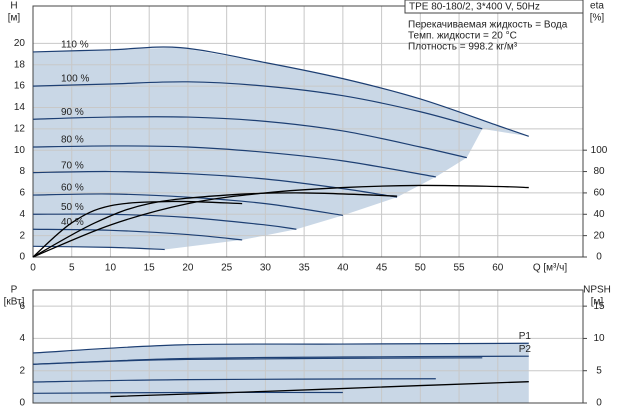 The image size is (618, 412). I want to click on curve-label: 110 %, so click(75, 45).